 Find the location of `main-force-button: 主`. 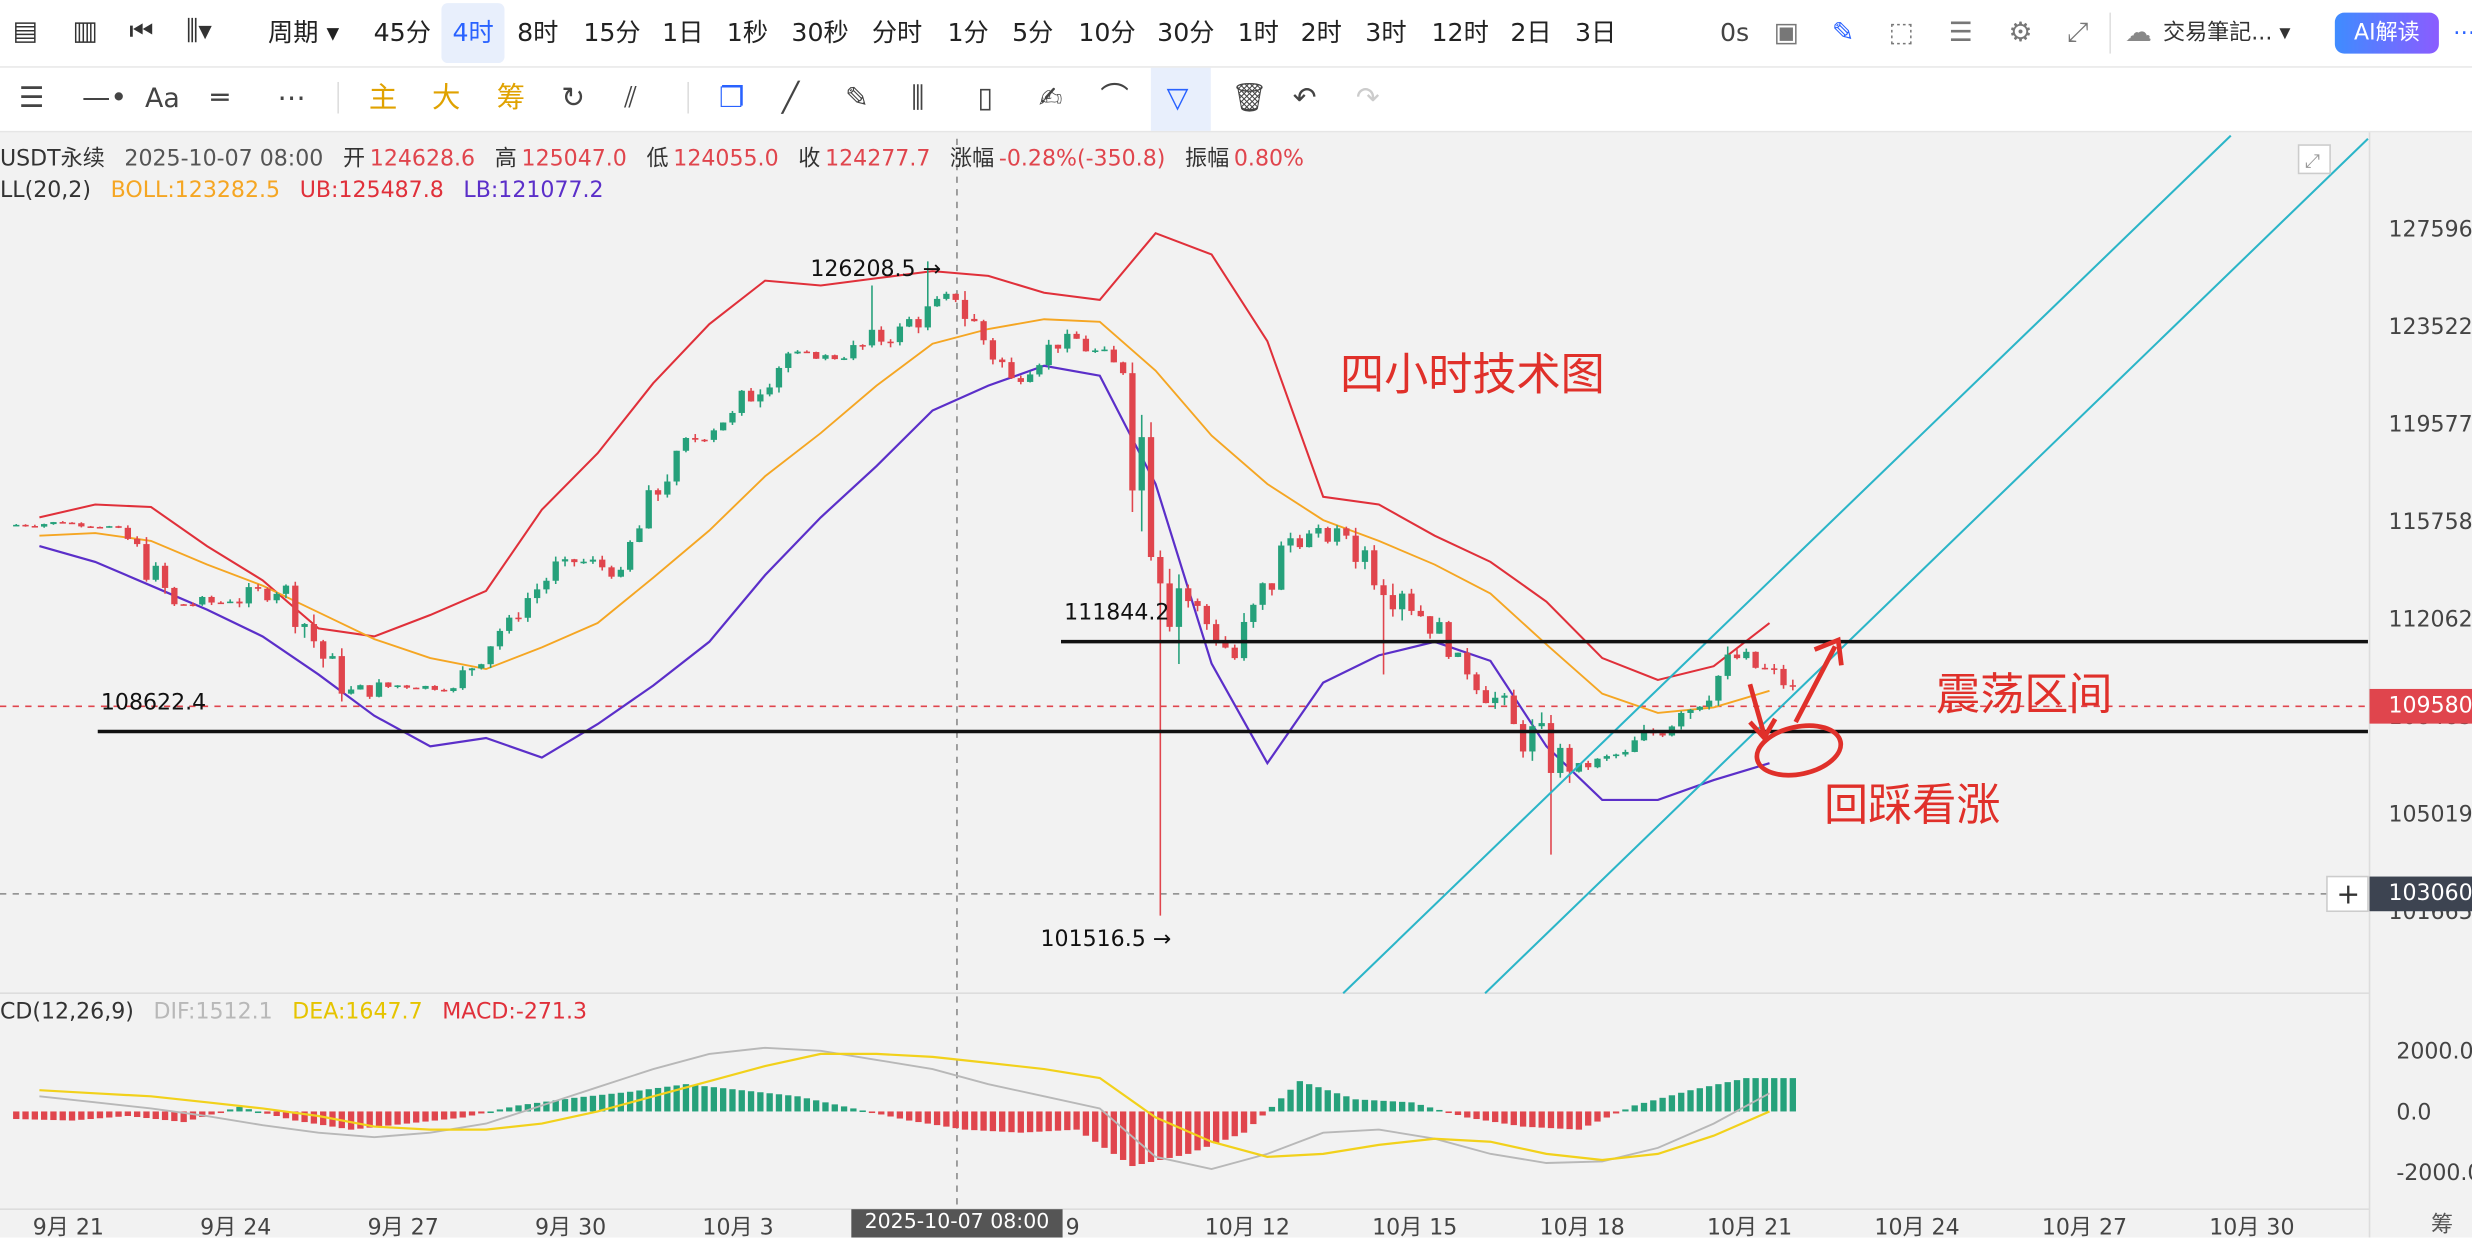

main-force-button: 主 is located at coordinates (383, 98).